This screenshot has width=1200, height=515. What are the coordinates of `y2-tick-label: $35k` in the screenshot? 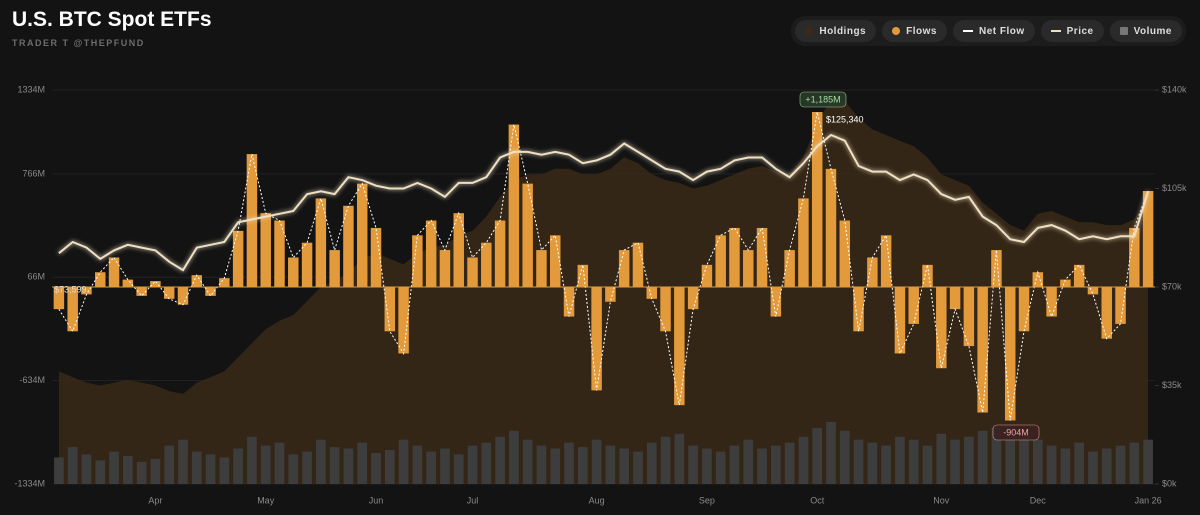 It's located at (1172, 385).